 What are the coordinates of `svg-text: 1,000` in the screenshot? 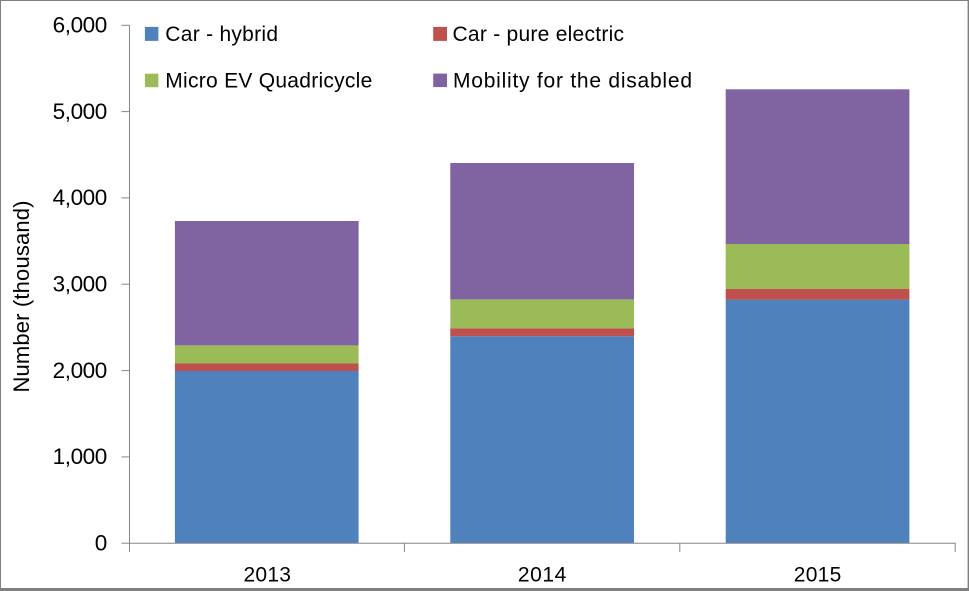 It's located at (80, 456).